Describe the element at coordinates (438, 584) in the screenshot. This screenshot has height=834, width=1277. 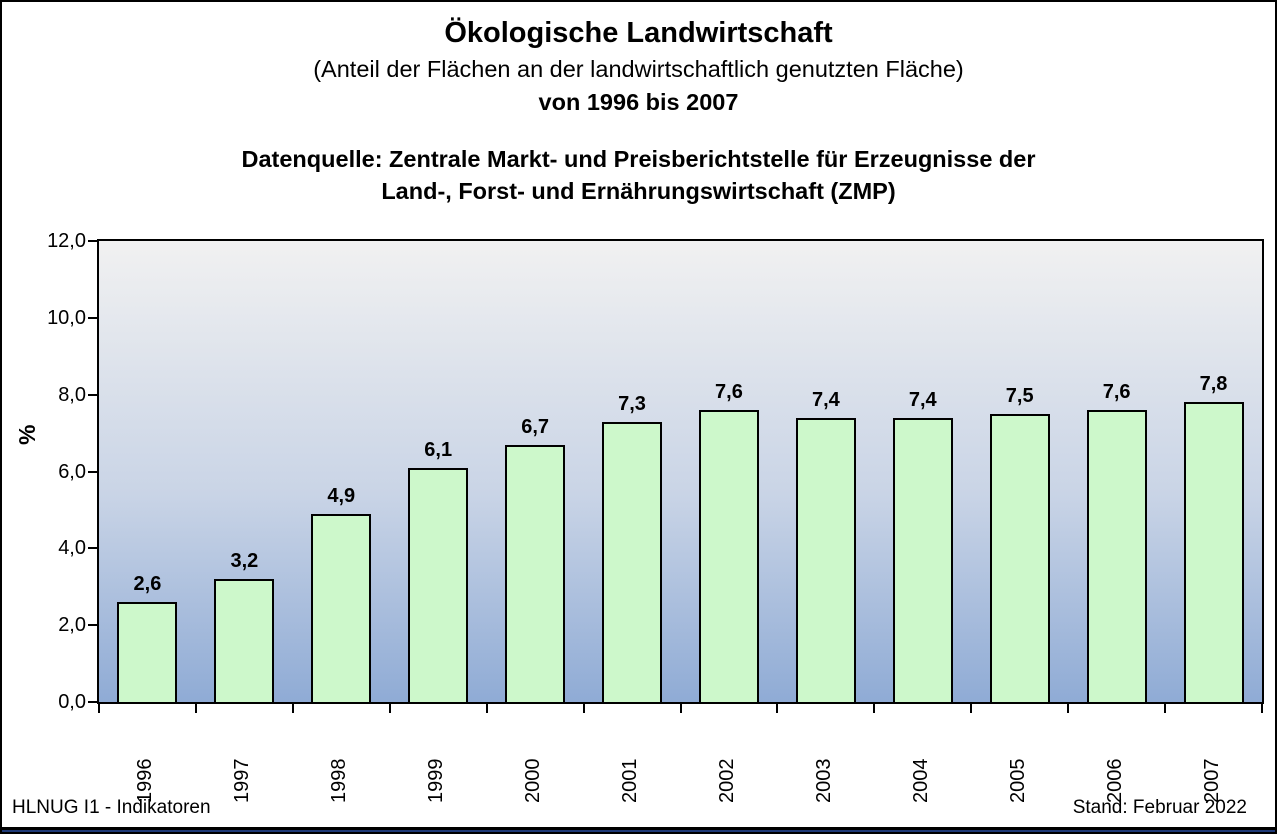
I see `bar-1999` at that location.